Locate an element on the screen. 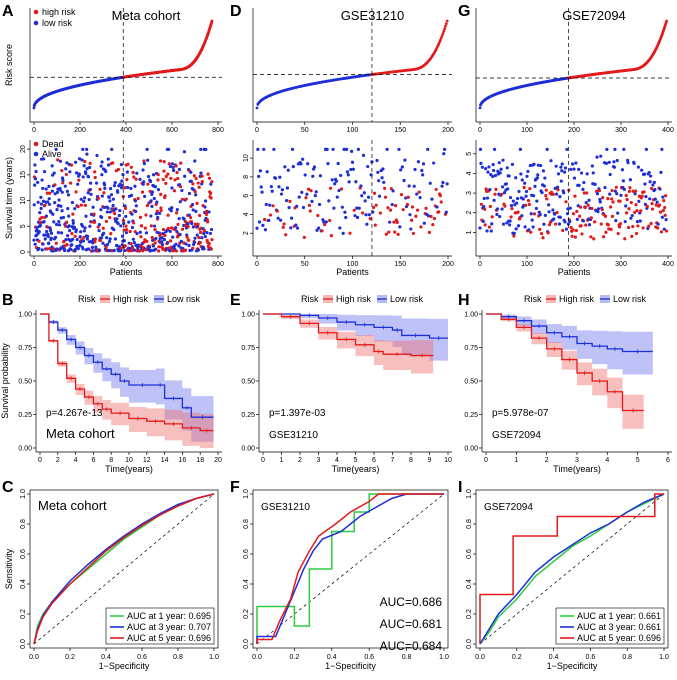 The height and width of the screenshot is (680, 677). legend-label: AUC at 1 year: 0.695 is located at coordinates (169, 616).